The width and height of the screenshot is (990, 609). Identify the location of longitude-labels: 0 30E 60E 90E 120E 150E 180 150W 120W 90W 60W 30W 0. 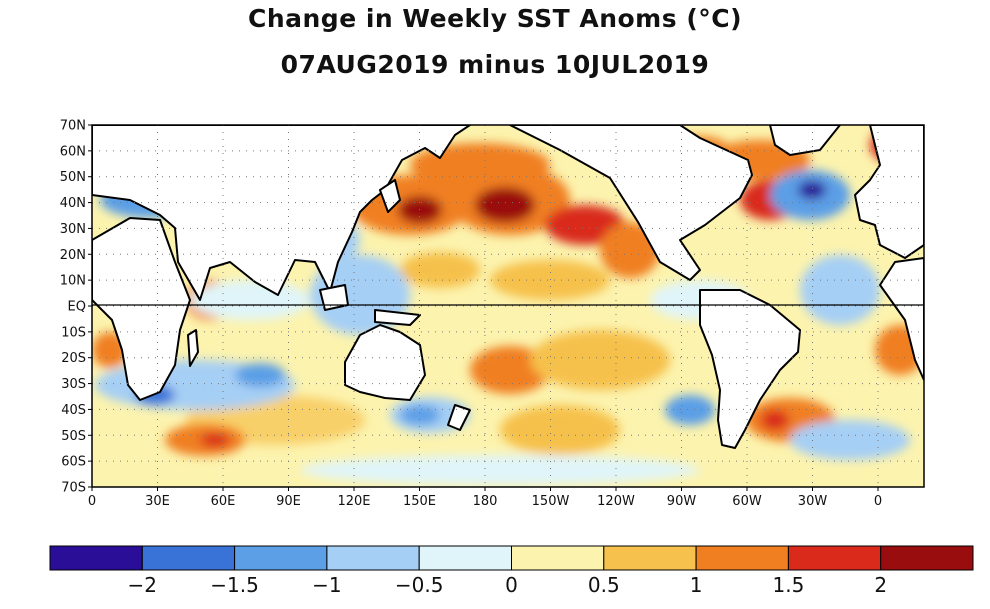
(485, 501).